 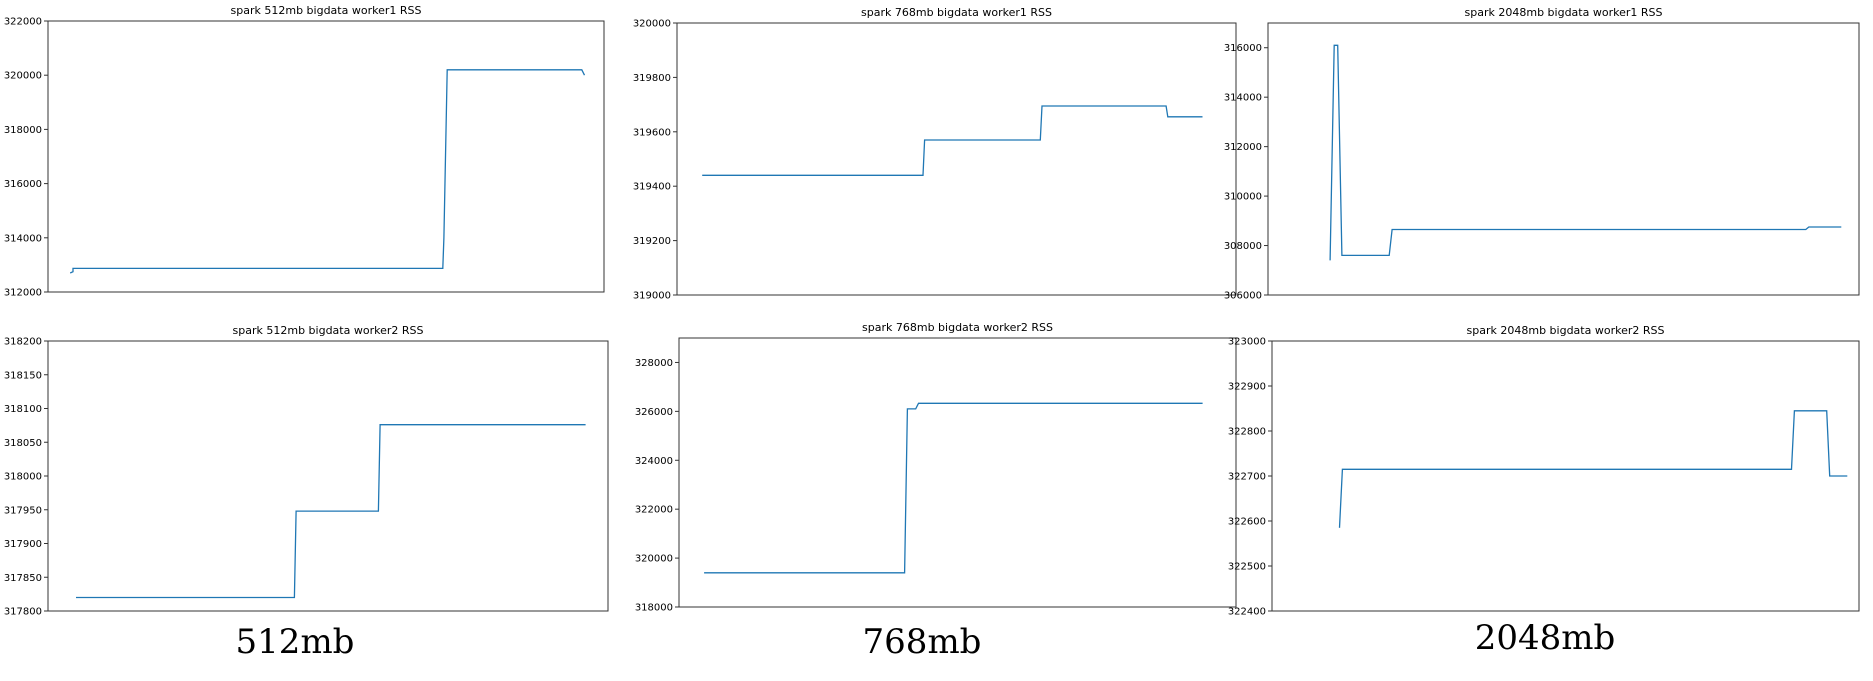 What do you see at coordinates (1564, 12) in the screenshot?
I see `chart-title: spark 2048mb bigdata worker1 RSS` at bounding box center [1564, 12].